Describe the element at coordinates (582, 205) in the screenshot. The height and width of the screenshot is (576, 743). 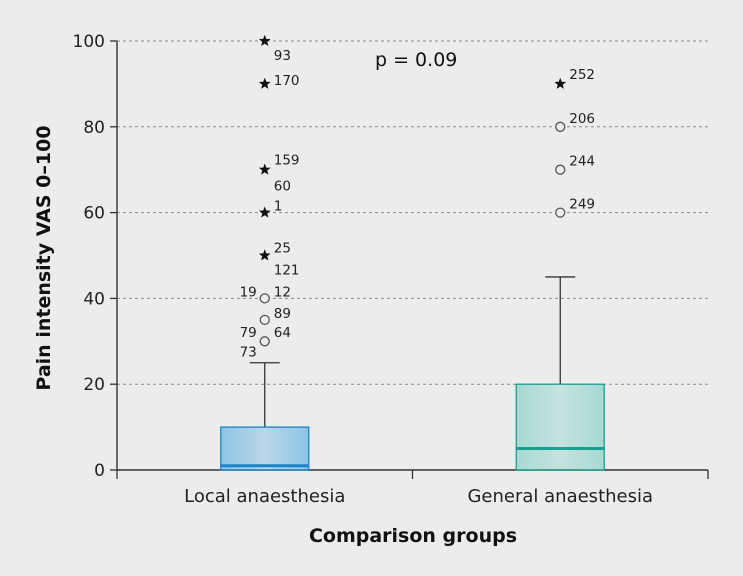
I see `point-label-outlier: 249` at that location.